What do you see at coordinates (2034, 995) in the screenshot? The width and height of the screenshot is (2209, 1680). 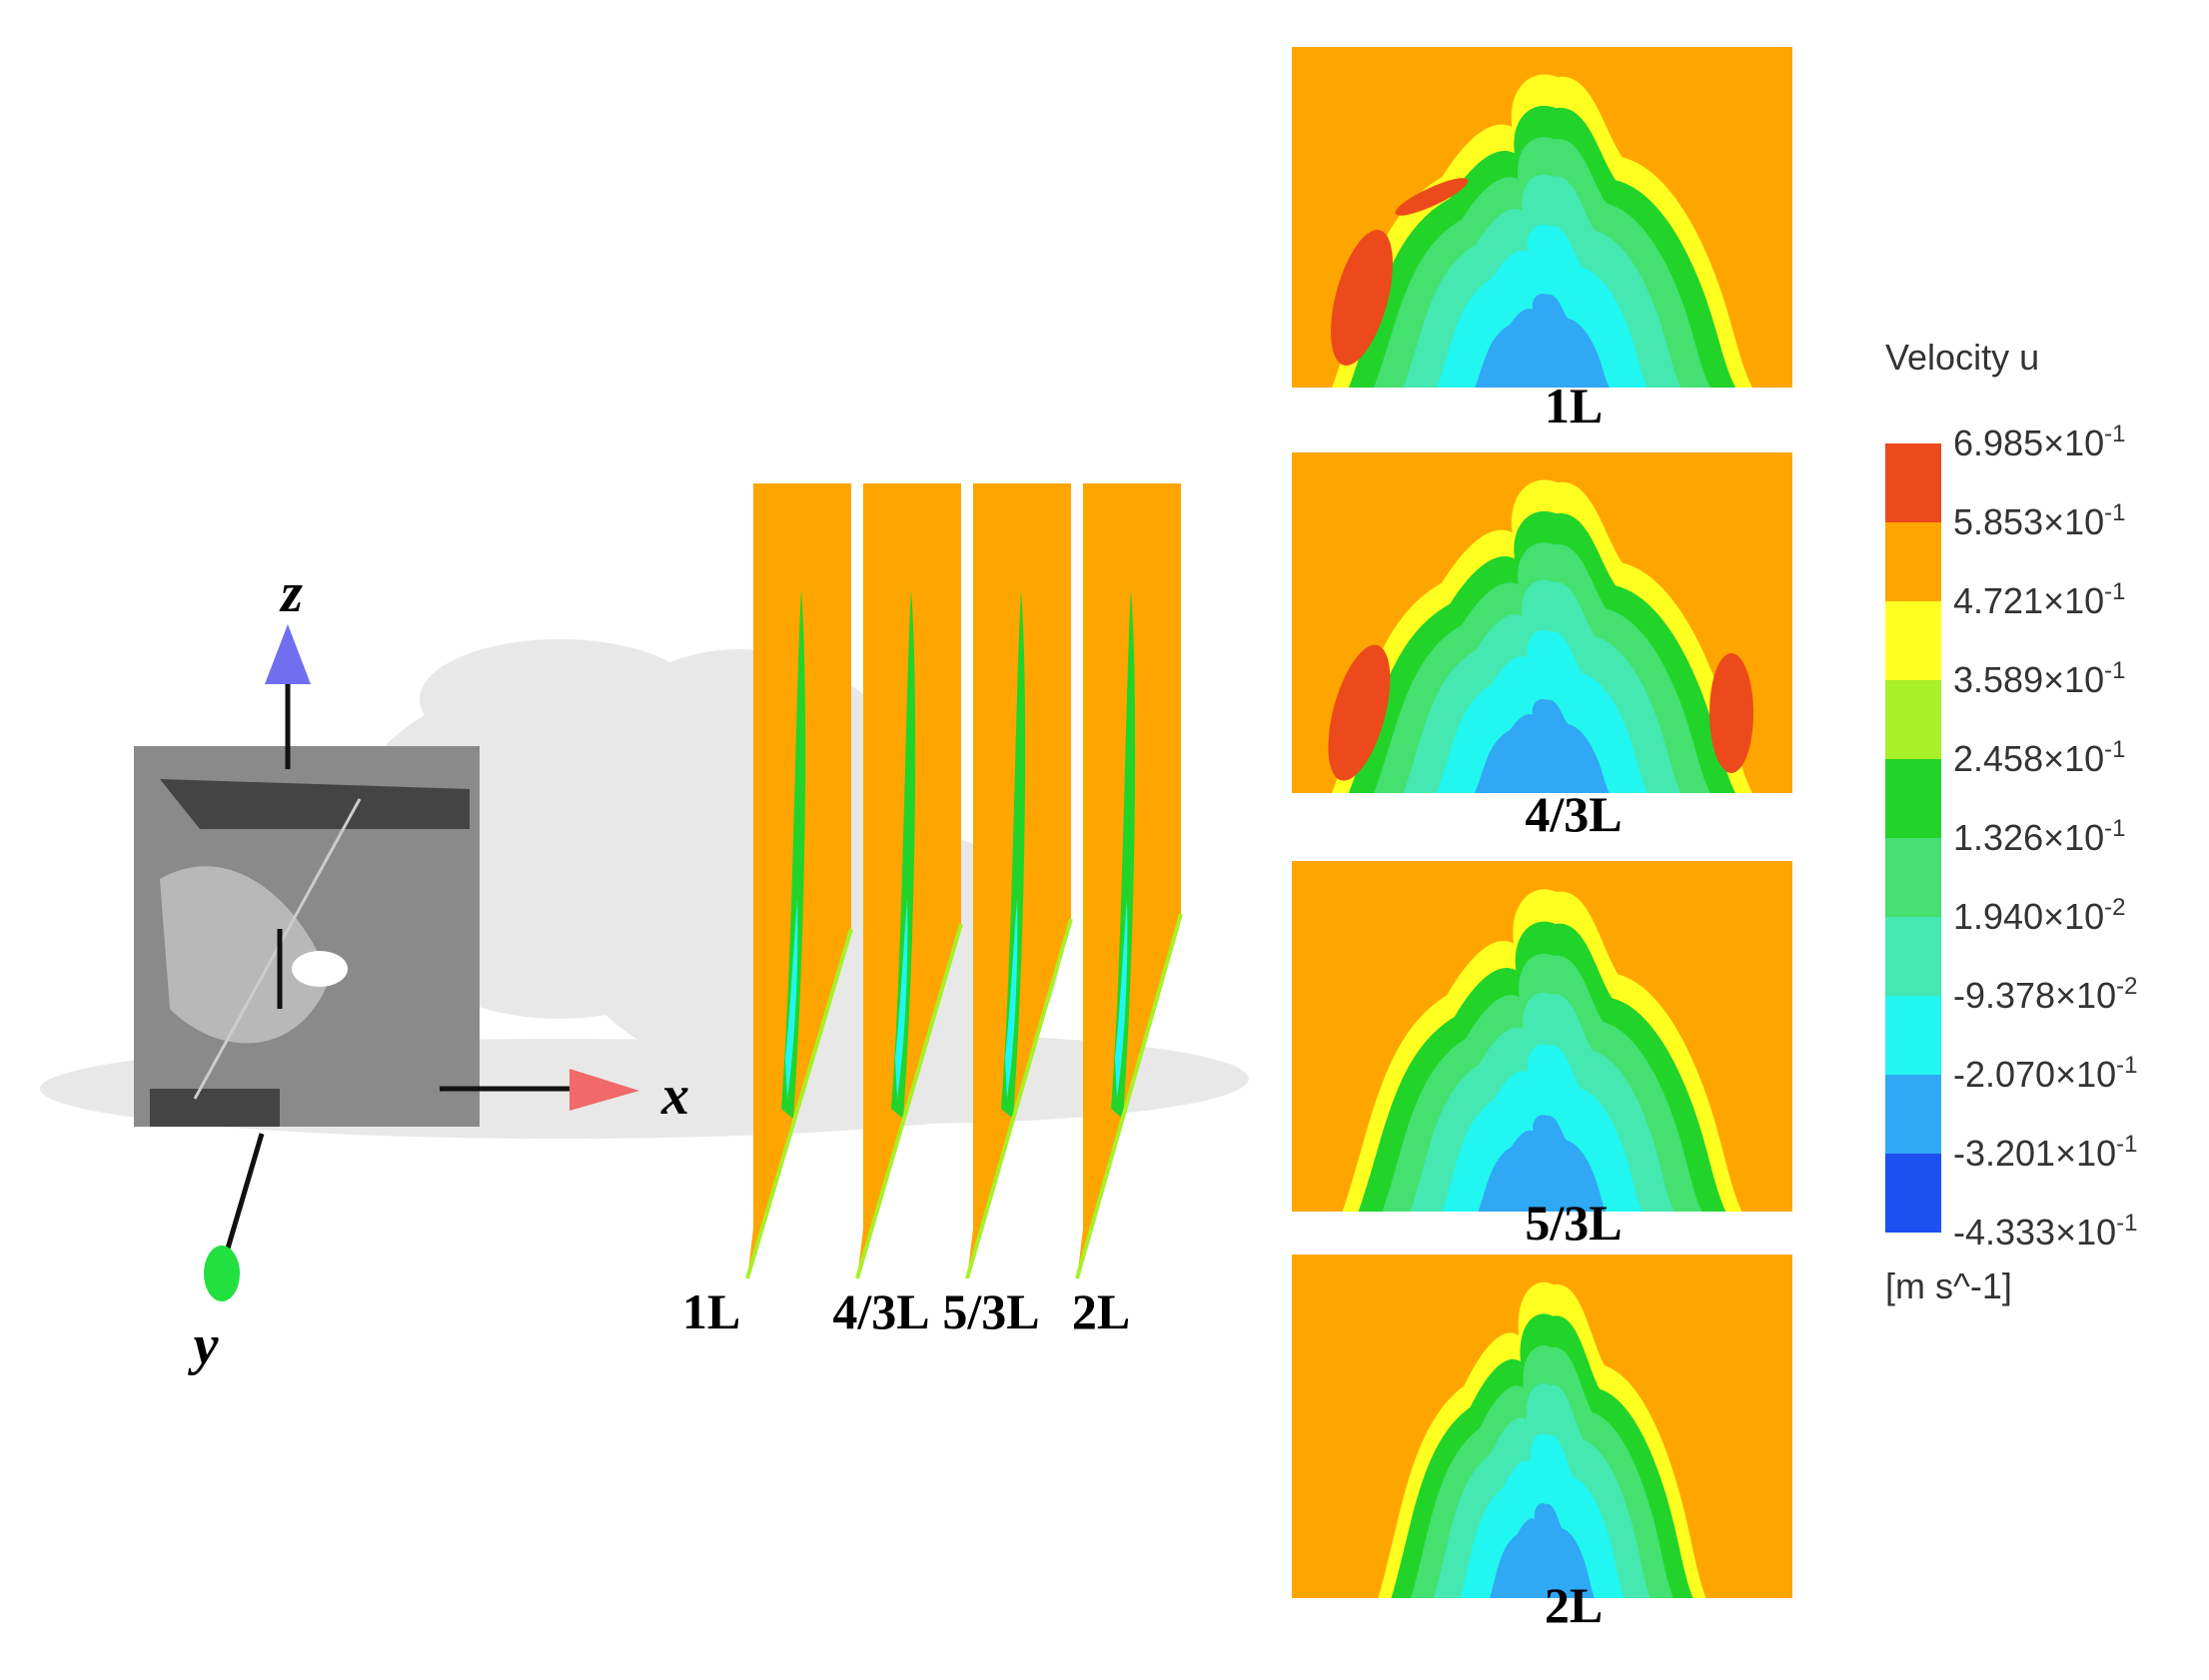 I see `level-mantissa: -9.378×10` at bounding box center [2034, 995].